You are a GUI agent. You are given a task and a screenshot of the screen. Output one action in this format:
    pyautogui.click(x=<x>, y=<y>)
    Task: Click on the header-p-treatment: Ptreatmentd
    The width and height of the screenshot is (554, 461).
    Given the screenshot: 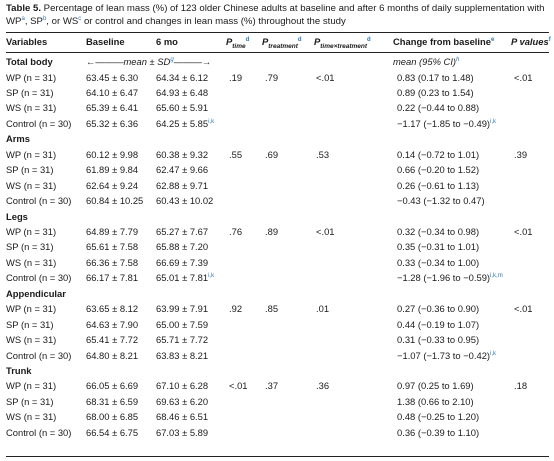 What is the action you would take?
    pyautogui.click(x=282, y=43)
    